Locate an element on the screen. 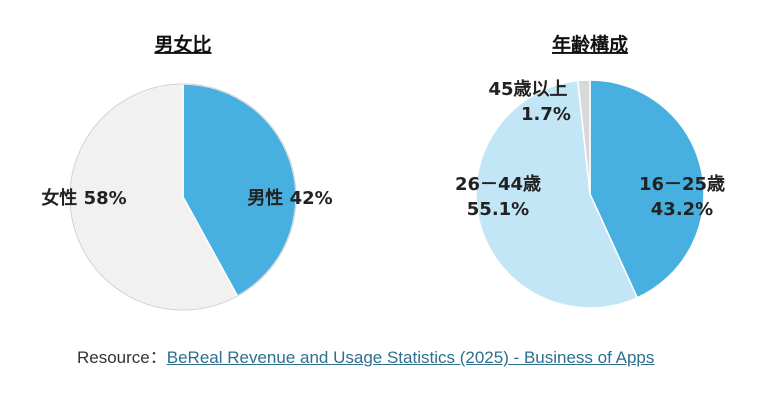 The height and width of the screenshot is (403, 778). age-chart-title: 年齢構成 is located at coordinates (590, 44).